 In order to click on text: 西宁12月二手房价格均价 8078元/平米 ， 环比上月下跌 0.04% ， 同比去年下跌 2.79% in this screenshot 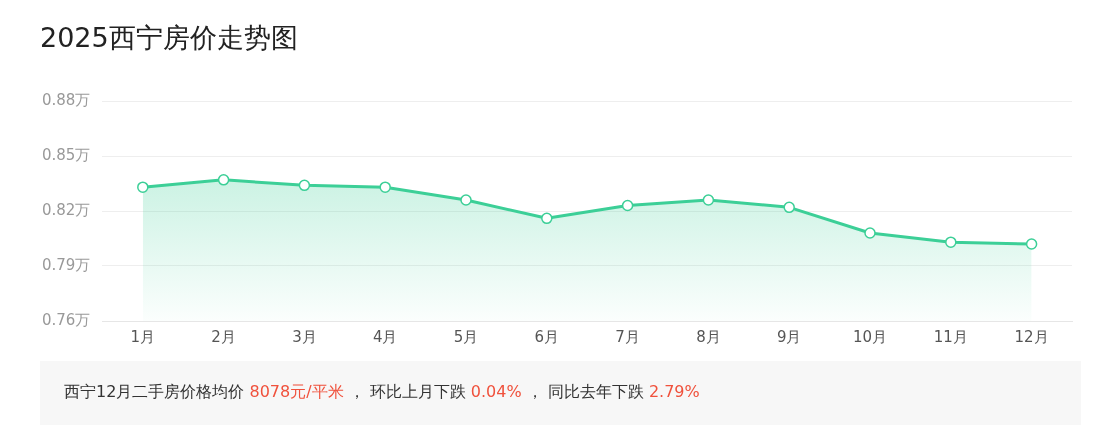, I will do `click(382, 391)`.